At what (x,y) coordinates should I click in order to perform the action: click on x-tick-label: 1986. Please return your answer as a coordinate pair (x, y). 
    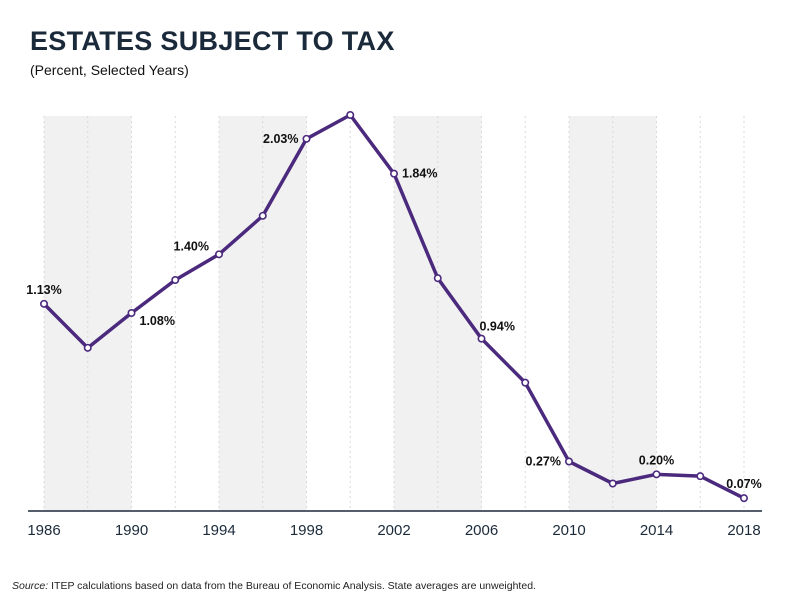
    Looking at the image, I should click on (43, 530).